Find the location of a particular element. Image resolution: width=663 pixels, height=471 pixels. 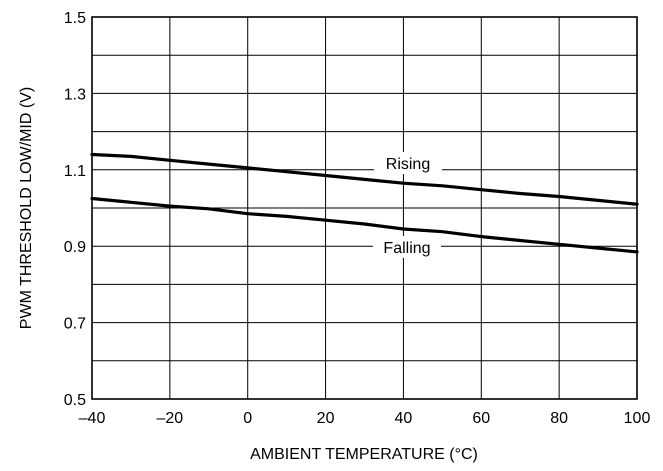

series-label-rising: Rising is located at coordinates (408, 164).